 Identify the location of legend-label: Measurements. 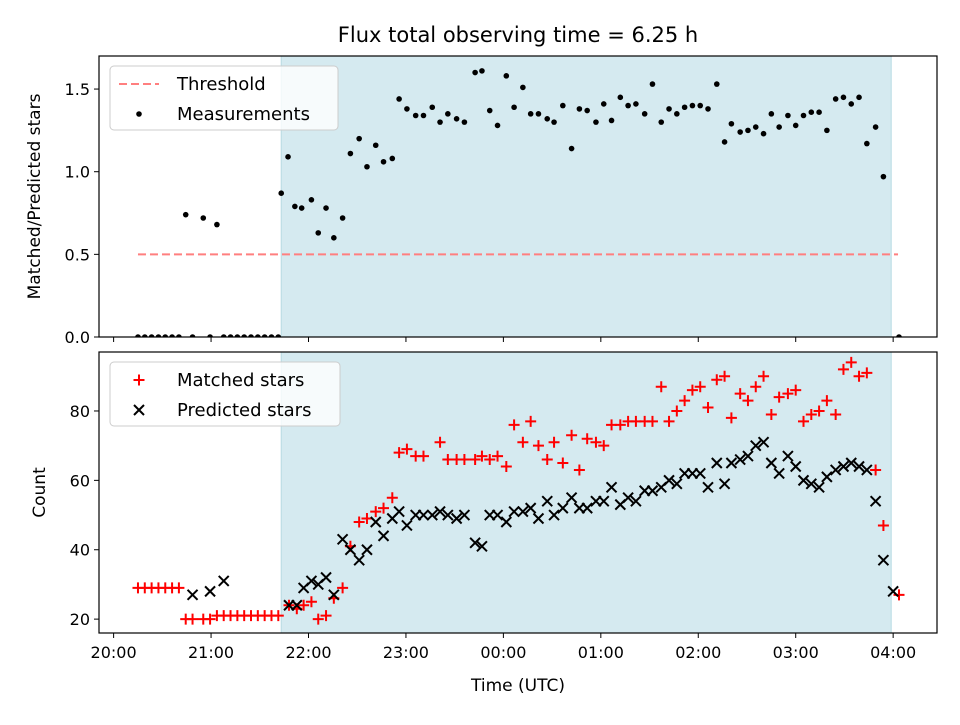
(243, 114).